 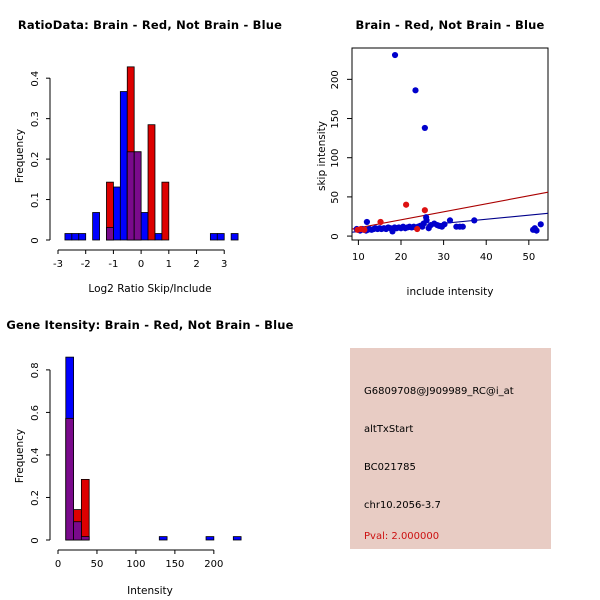 I want to click on info-accession: BC021785, so click(x=390, y=467).